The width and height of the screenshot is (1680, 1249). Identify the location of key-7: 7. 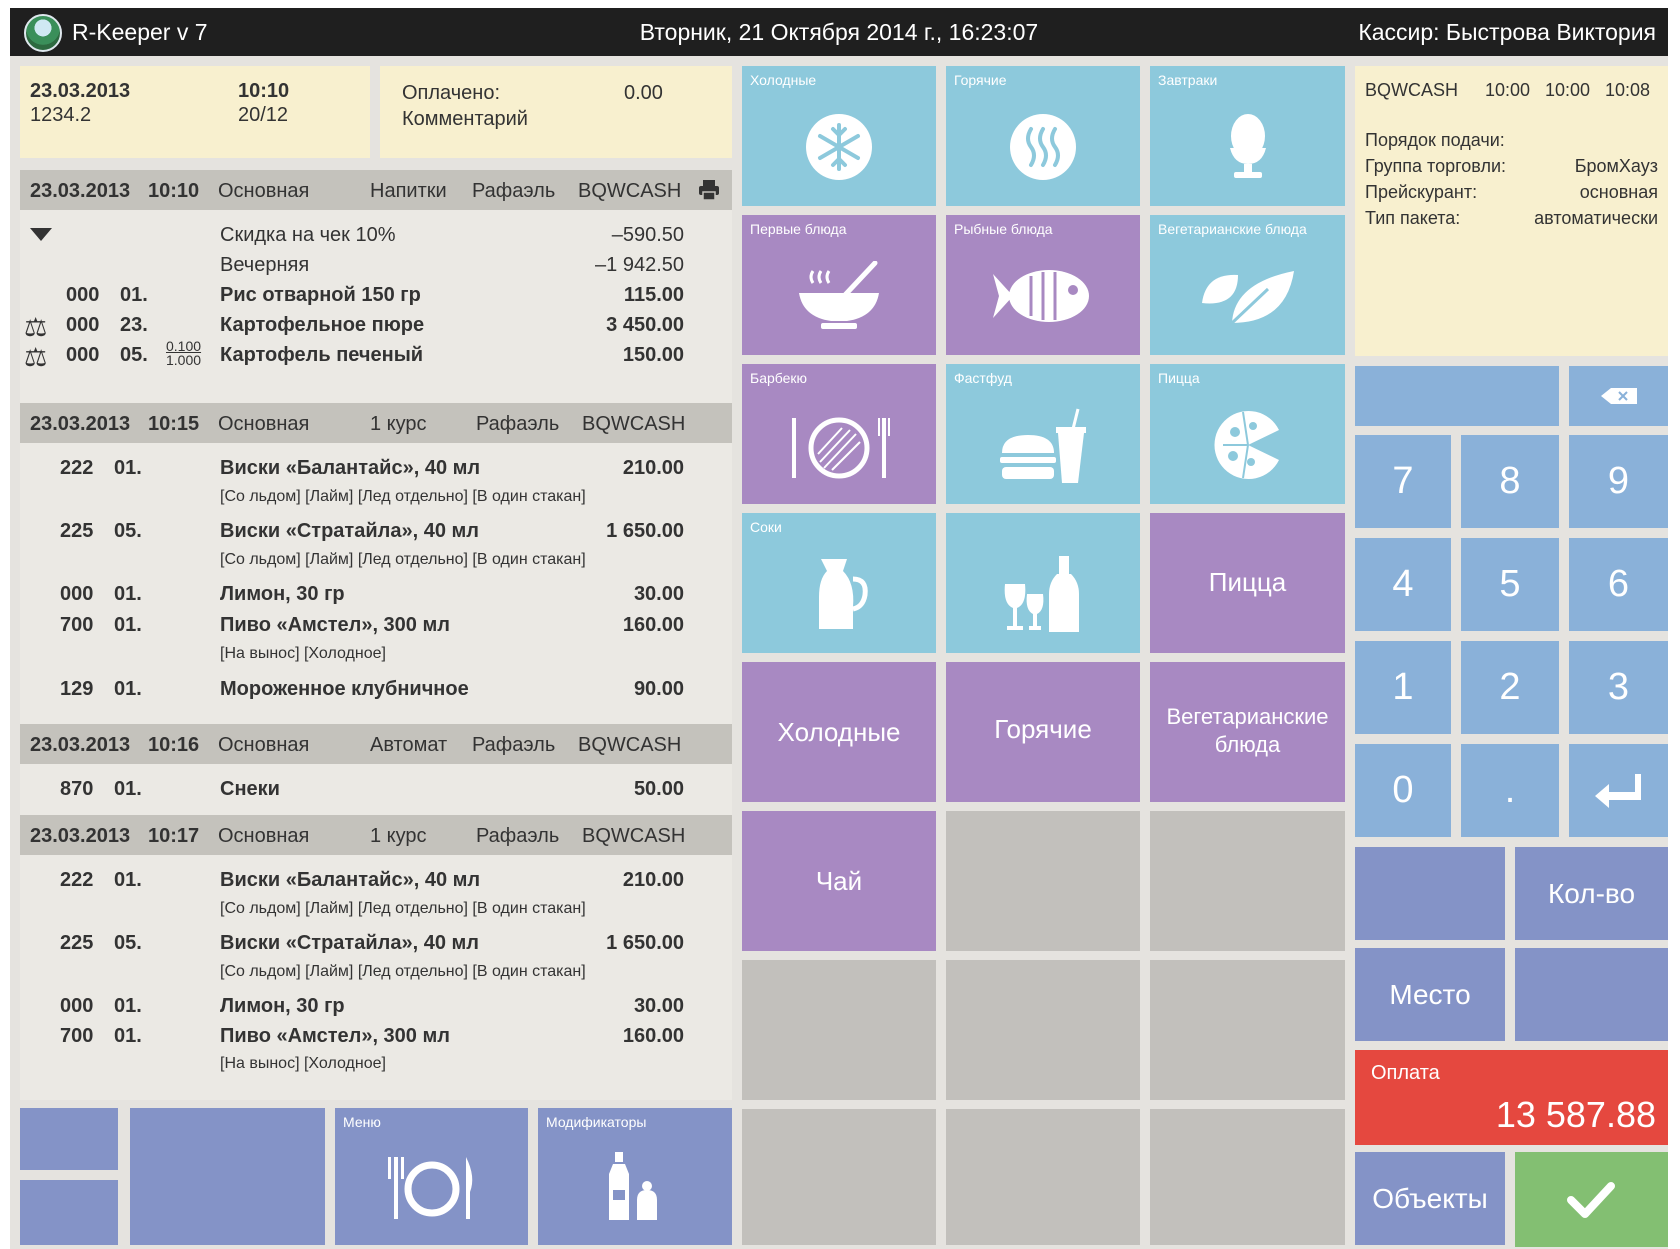
(1403, 481).